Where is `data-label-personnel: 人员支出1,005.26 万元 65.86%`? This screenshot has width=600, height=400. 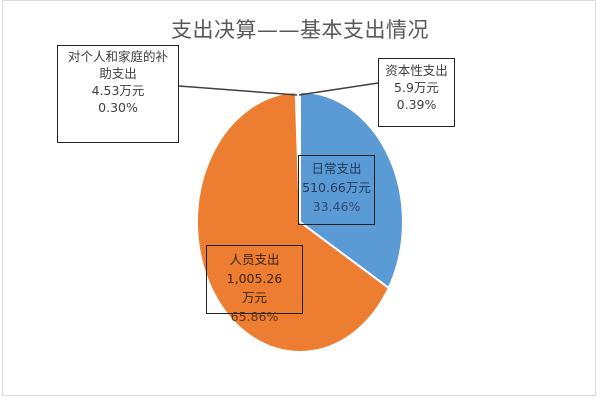 data-label-personnel: 人员支出1,005.26 万元 65.86% is located at coordinates (254, 284).